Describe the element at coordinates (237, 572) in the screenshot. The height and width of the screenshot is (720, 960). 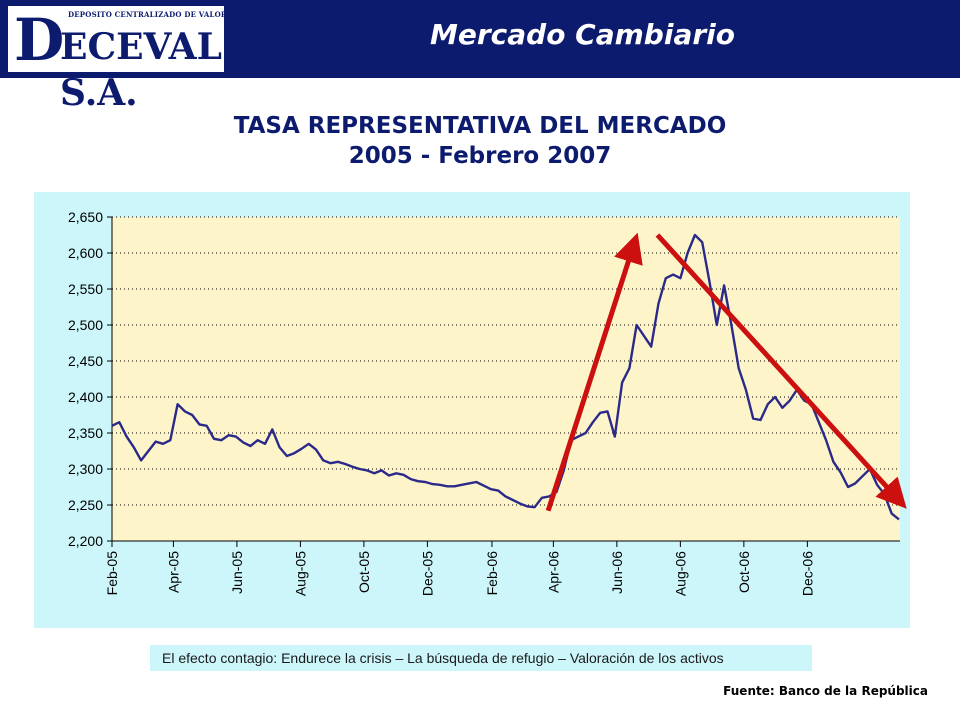
I see `x-tick-label: Jun-05` at that location.